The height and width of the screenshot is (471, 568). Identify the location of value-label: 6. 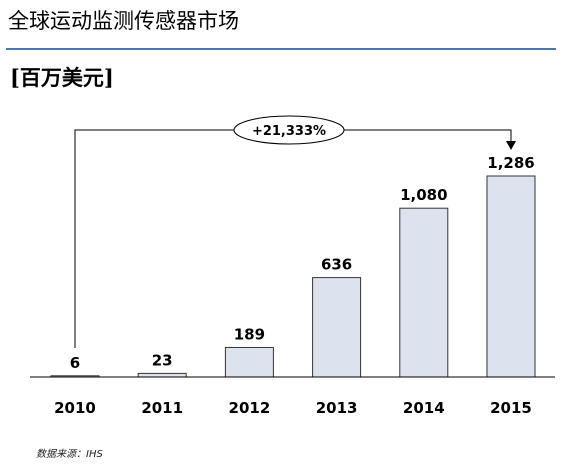
(75, 363).